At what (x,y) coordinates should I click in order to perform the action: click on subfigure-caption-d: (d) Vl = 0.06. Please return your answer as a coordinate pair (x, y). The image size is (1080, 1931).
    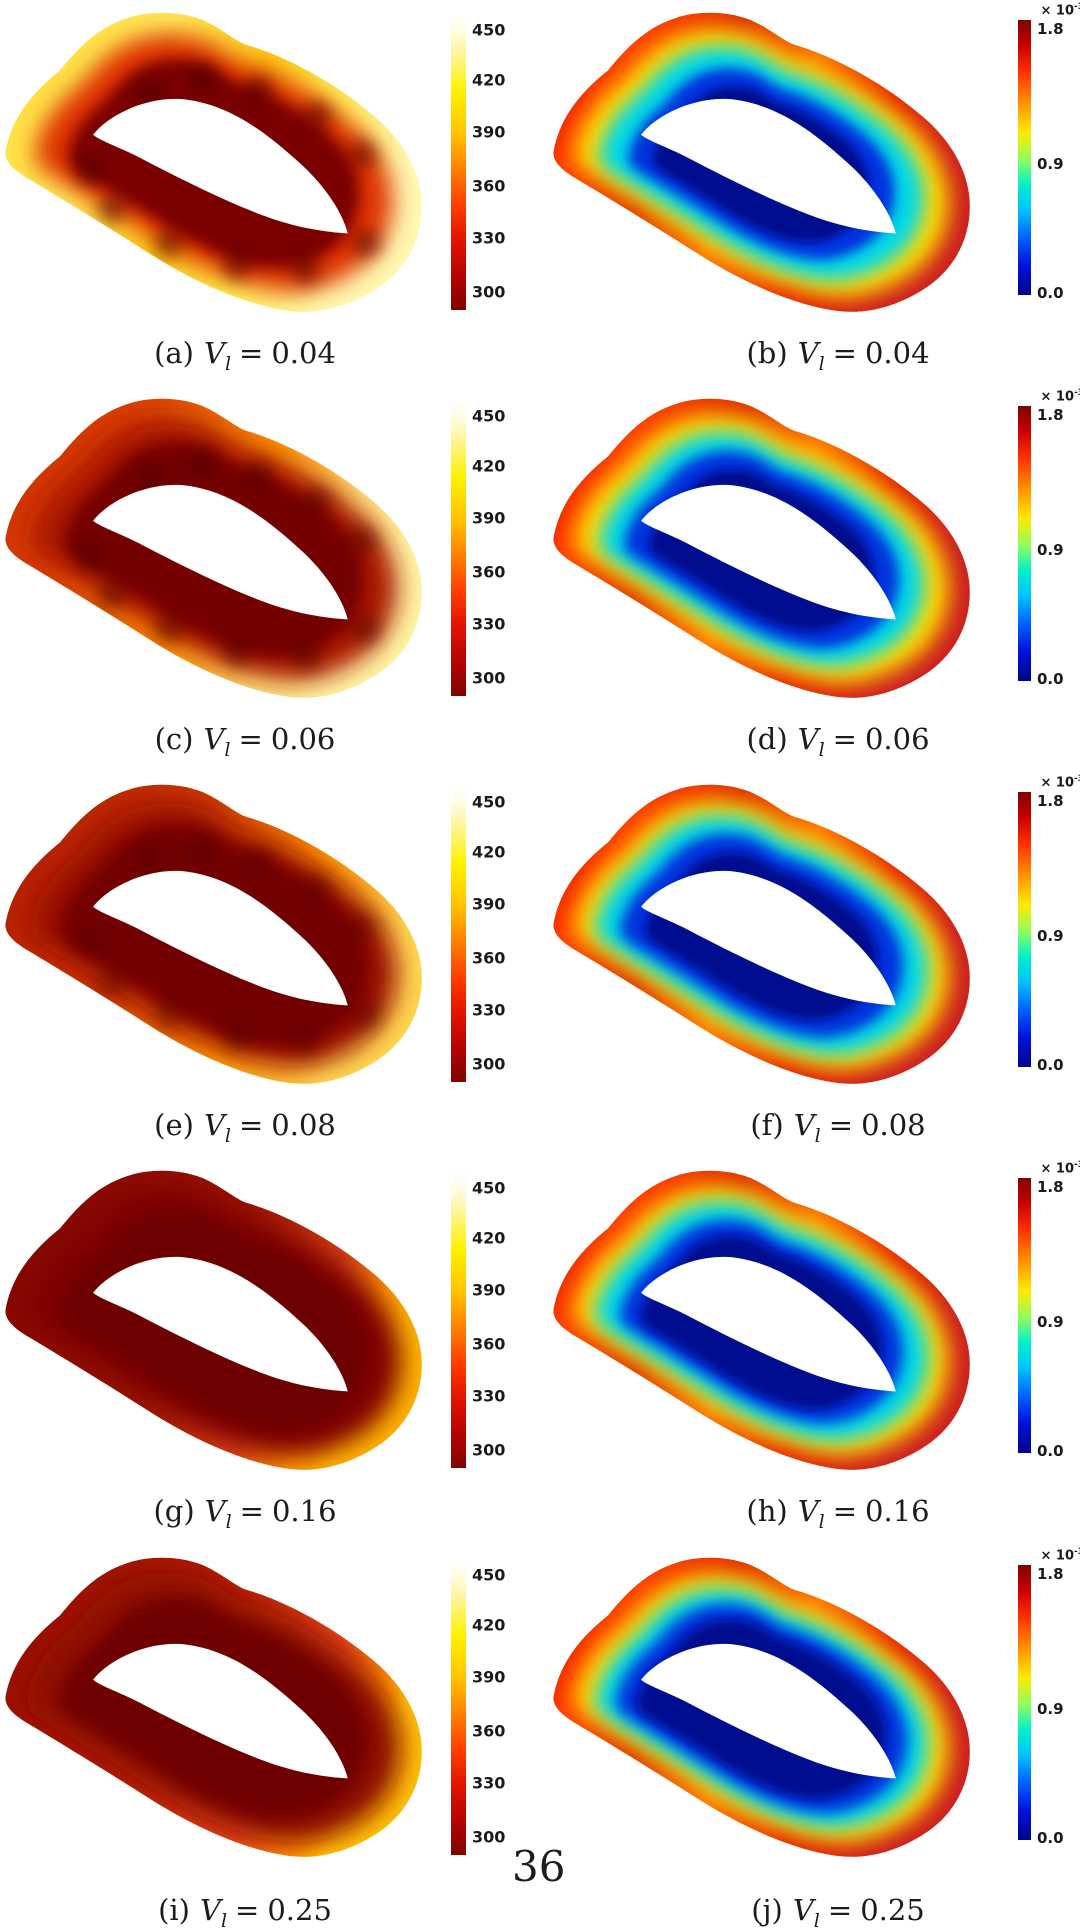
    Looking at the image, I should click on (838, 741).